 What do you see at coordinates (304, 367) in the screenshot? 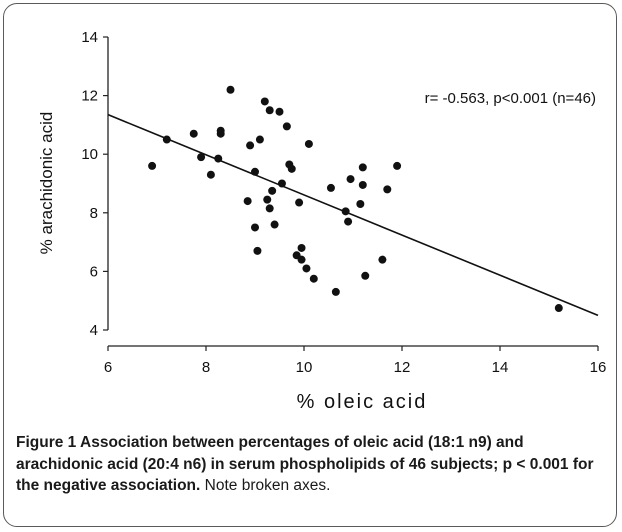
I see `x-tick-label: 10` at bounding box center [304, 367].